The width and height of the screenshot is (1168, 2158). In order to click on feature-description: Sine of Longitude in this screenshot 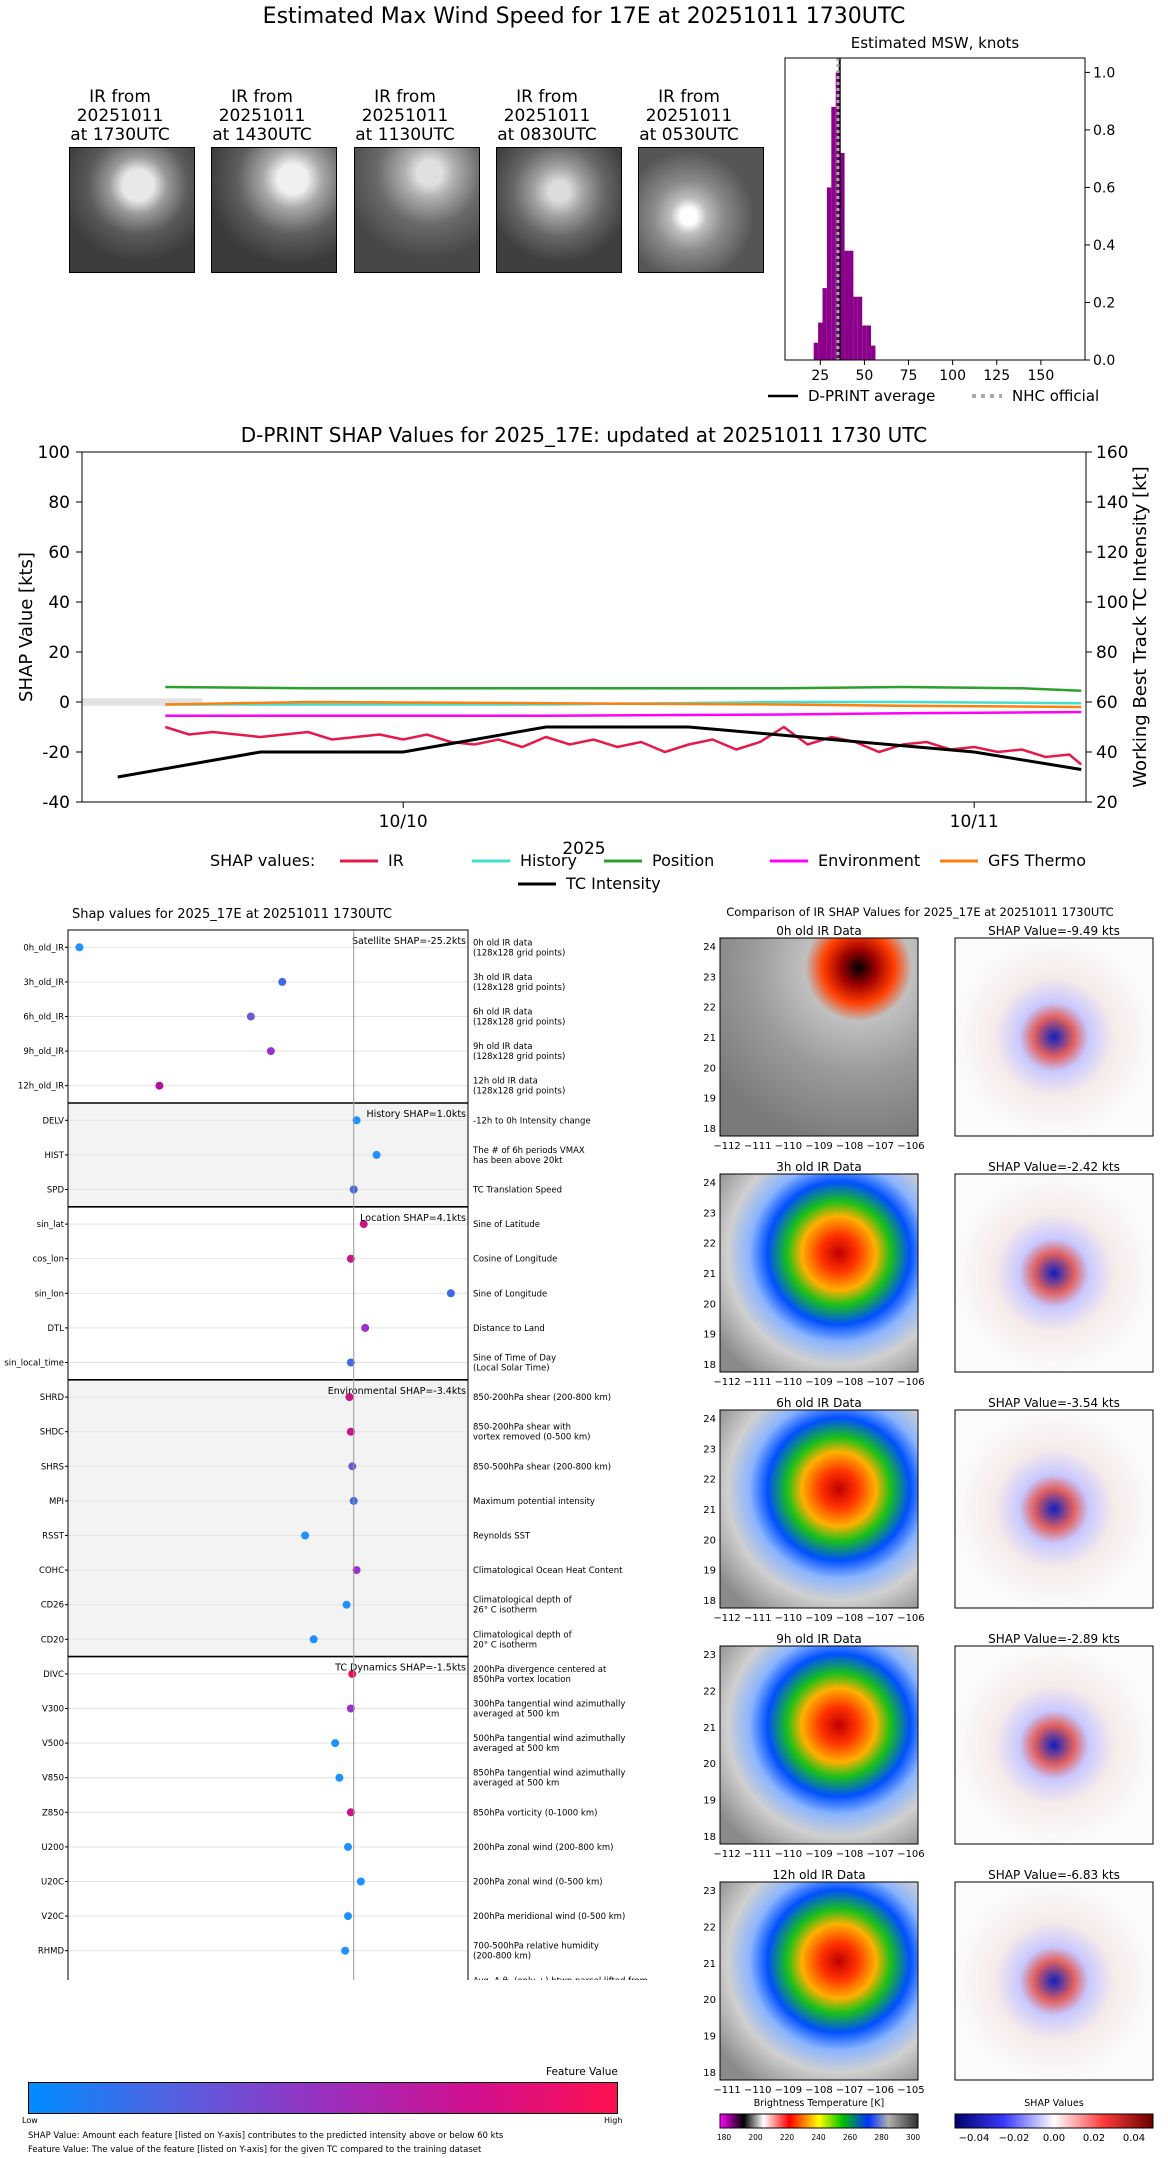, I will do `click(510, 1294)`.